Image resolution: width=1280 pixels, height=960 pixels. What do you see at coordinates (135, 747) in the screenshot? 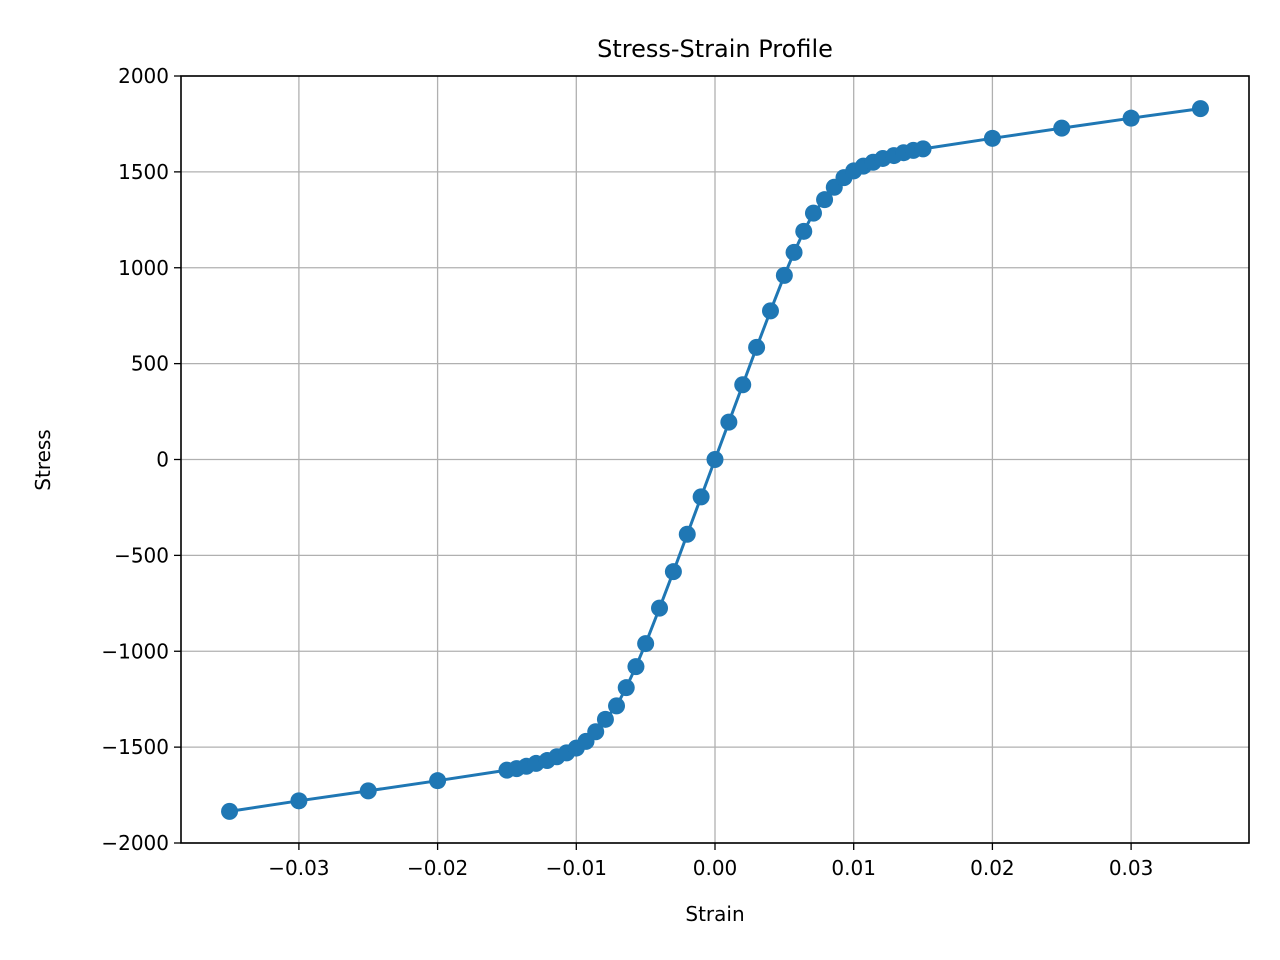
I see `y-tick-label: −1500` at bounding box center [135, 747].